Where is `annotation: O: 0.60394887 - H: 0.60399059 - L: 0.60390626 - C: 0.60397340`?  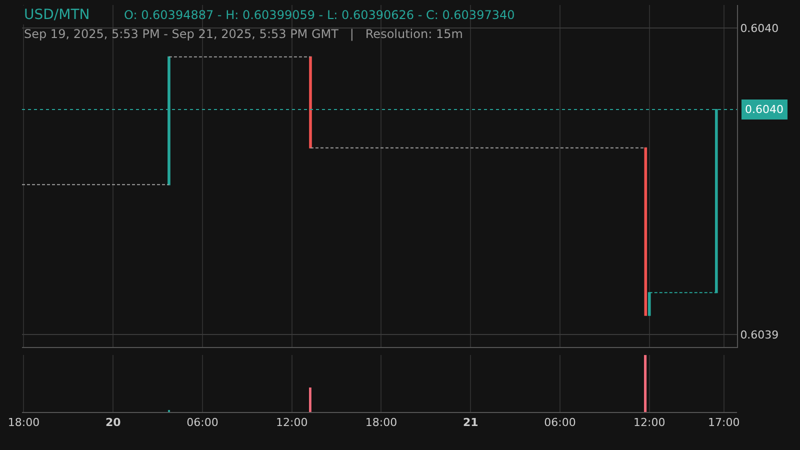 annotation: O: 0.60394887 - H: 0.60399059 - L: 0.60390626 - C: 0.60397340 is located at coordinates (319, 15).